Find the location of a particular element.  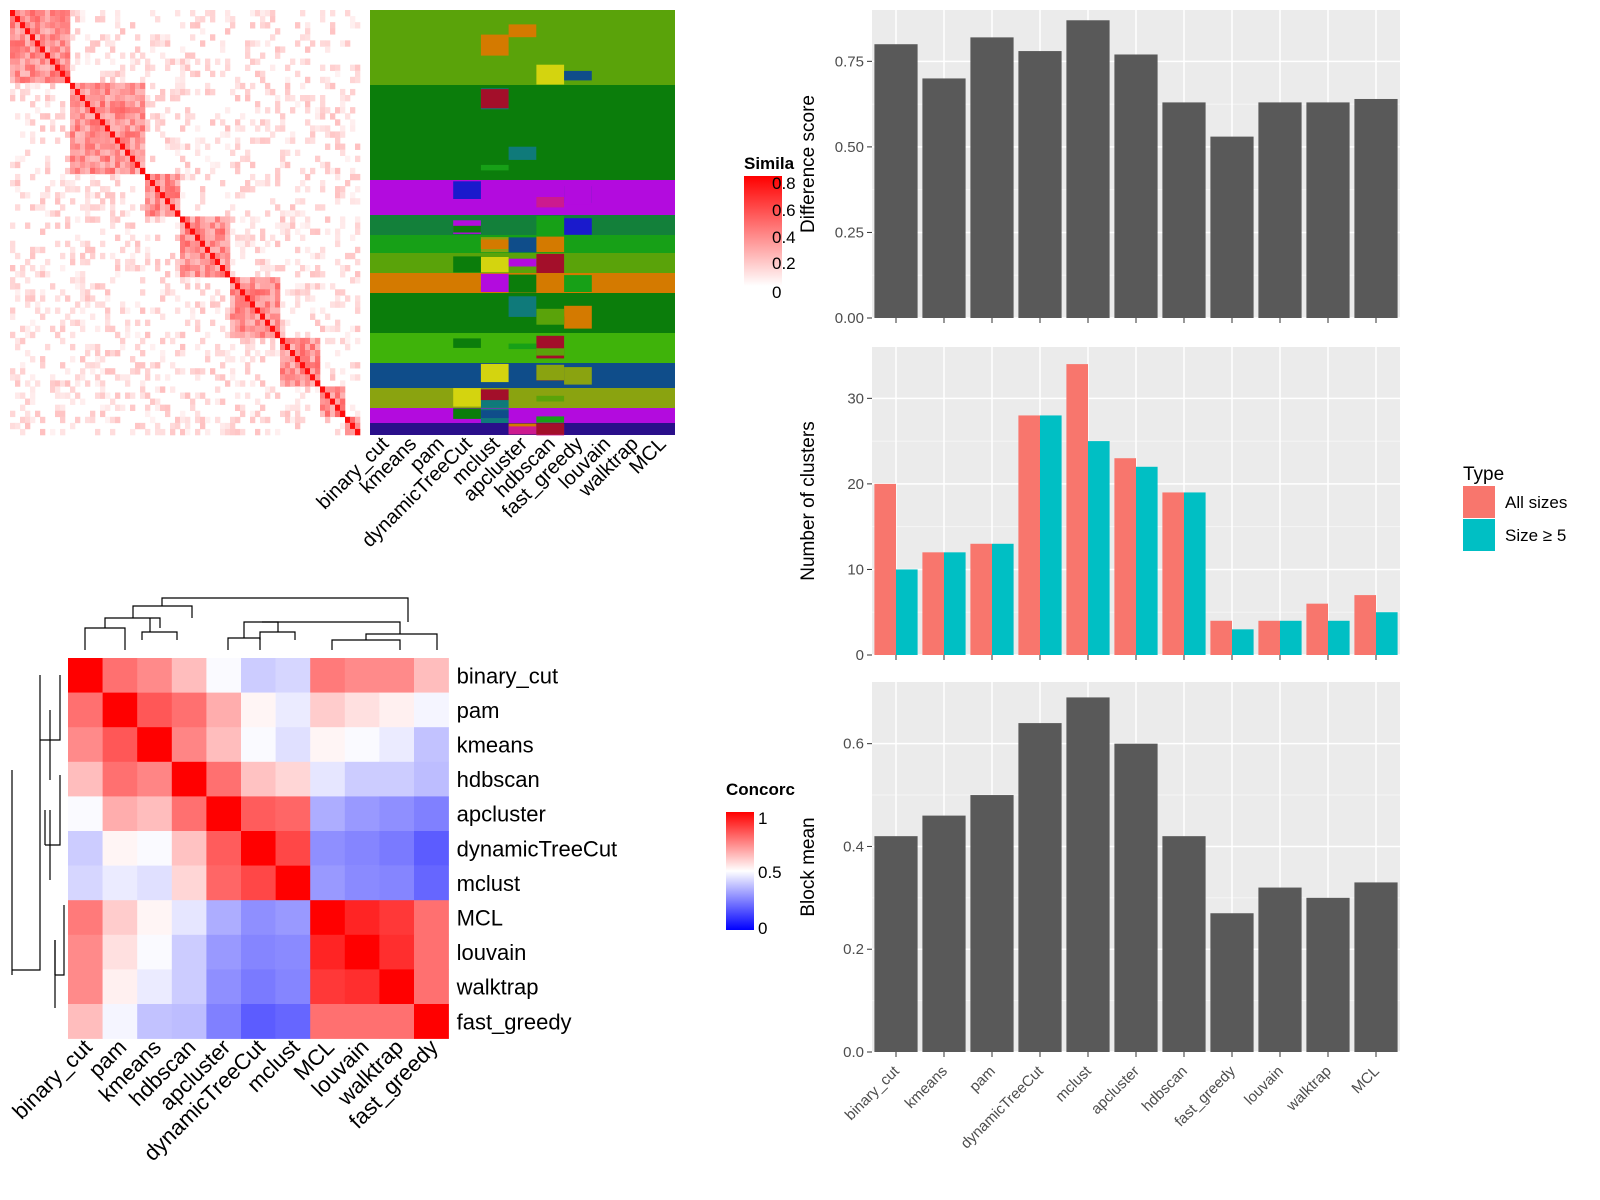

concordance-dendrogram-left is located at coordinates (60, 940).